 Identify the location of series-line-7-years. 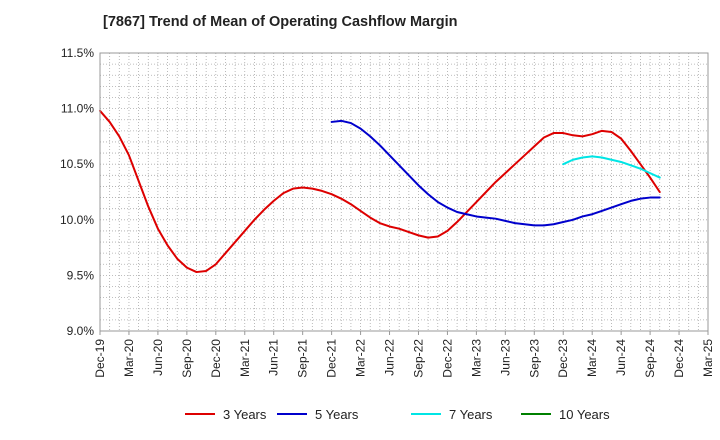
(611, 167).